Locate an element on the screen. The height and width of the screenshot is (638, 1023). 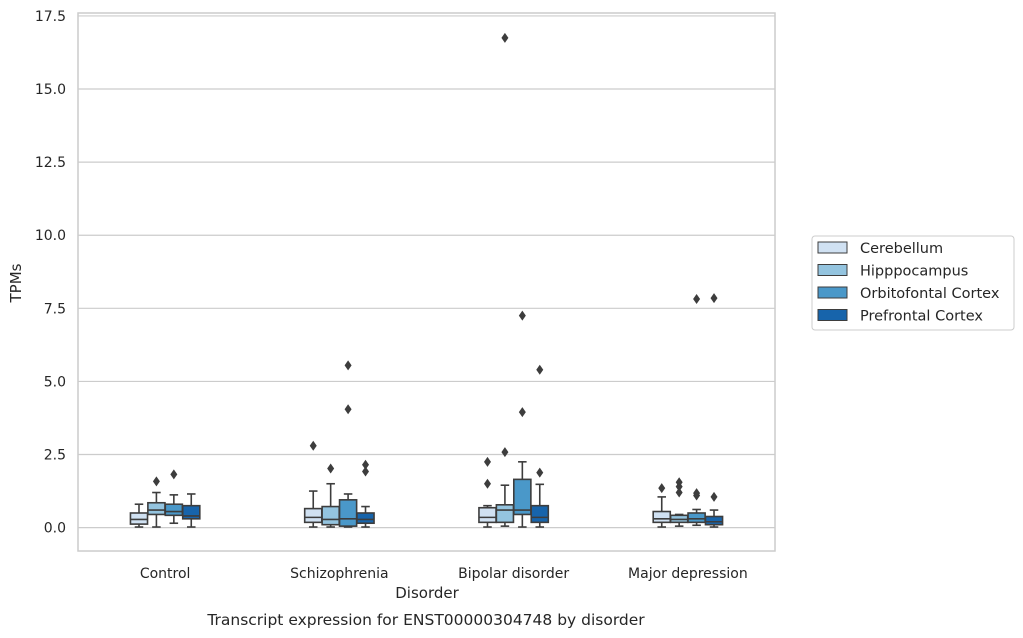
y-axis-title: TPMs is located at coordinates (16, 283).